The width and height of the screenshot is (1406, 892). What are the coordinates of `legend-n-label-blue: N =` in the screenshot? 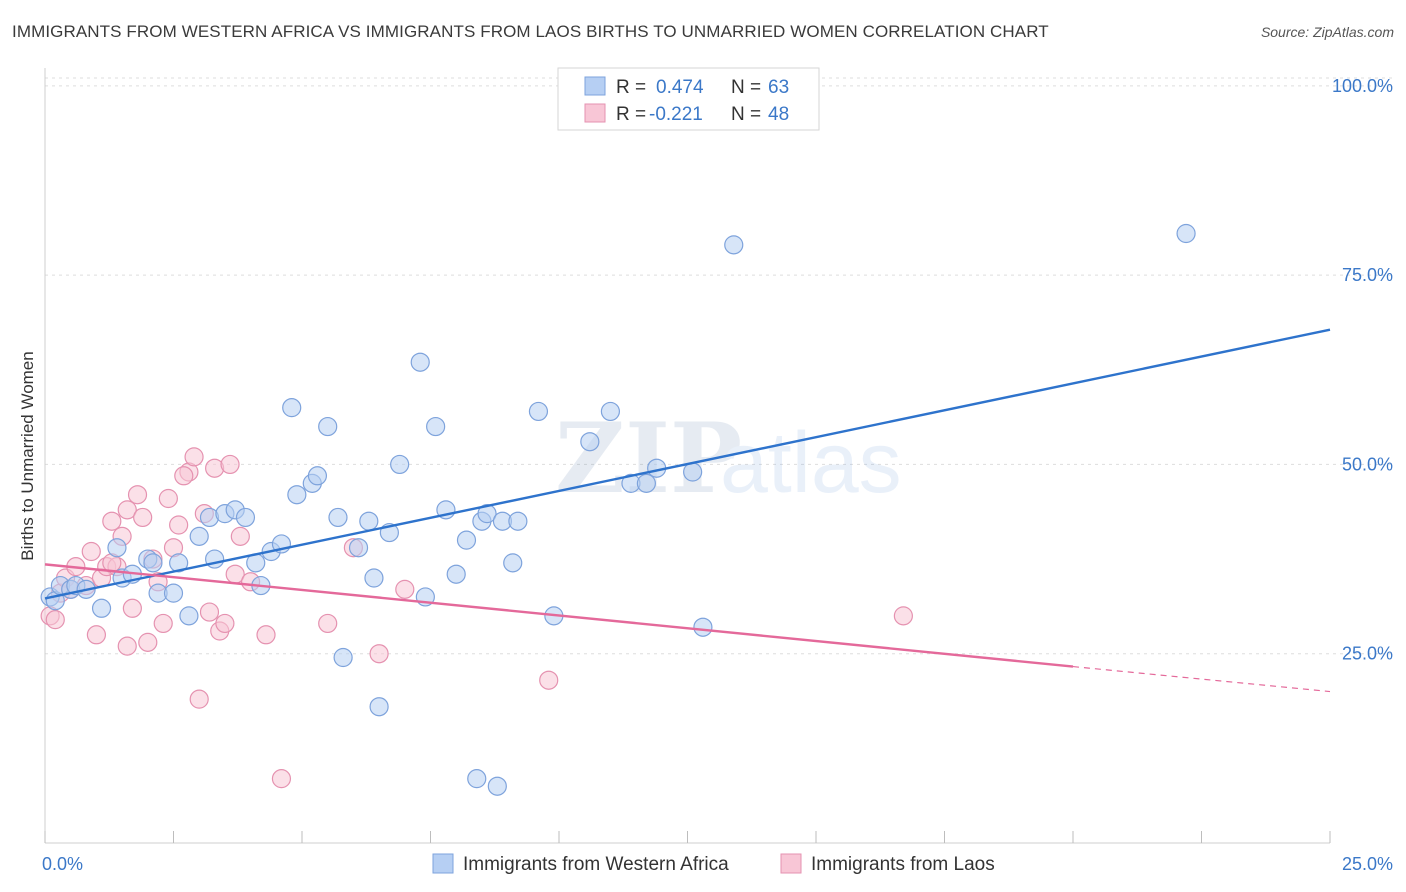 It's located at (746, 87).